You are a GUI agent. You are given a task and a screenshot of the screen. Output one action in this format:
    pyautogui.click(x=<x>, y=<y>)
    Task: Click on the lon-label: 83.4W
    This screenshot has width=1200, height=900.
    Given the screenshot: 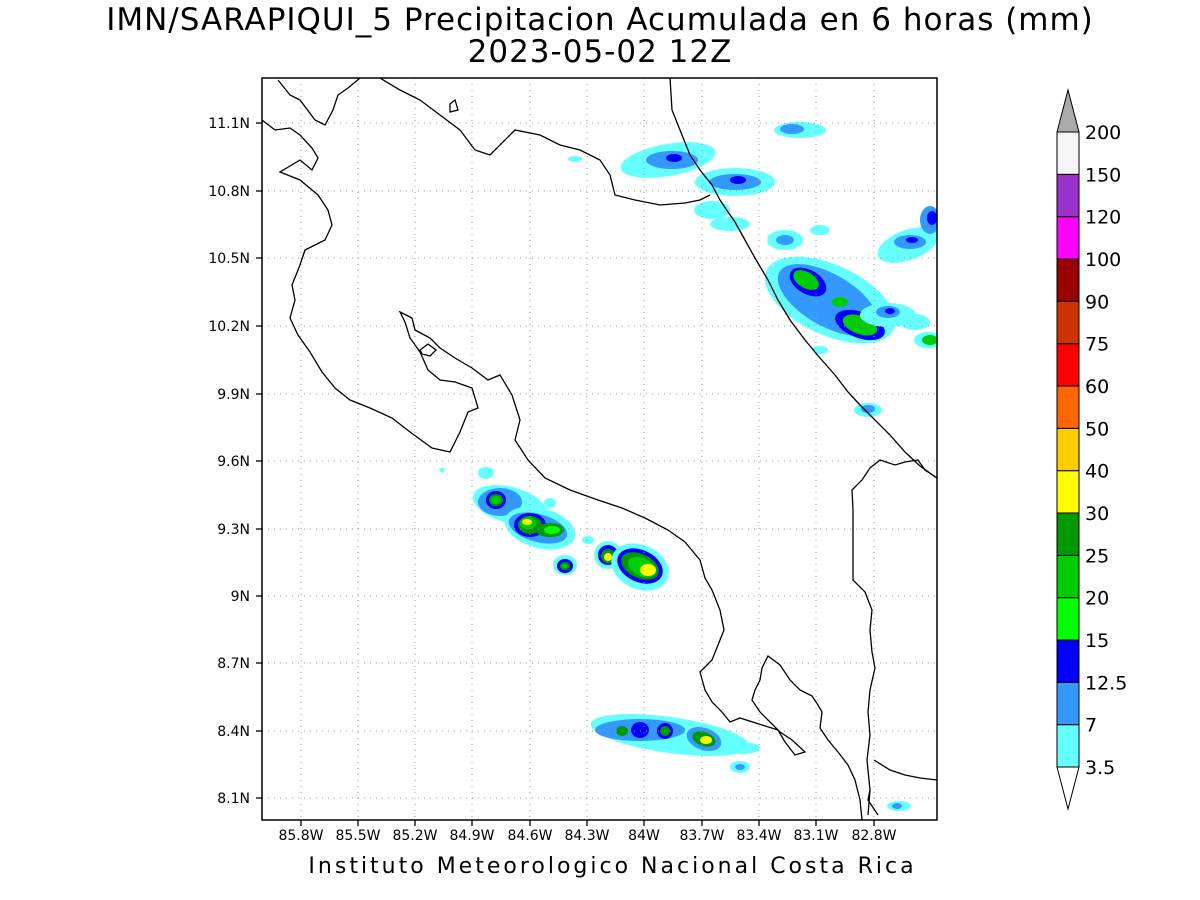 What is the action you would take?
    pyautogui.click(x=758, y=836)
    